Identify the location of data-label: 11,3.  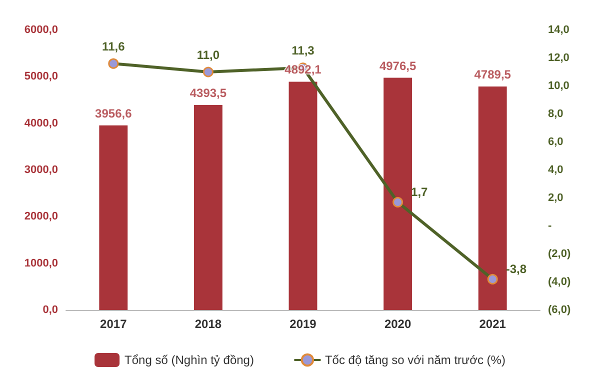
(303, 51).